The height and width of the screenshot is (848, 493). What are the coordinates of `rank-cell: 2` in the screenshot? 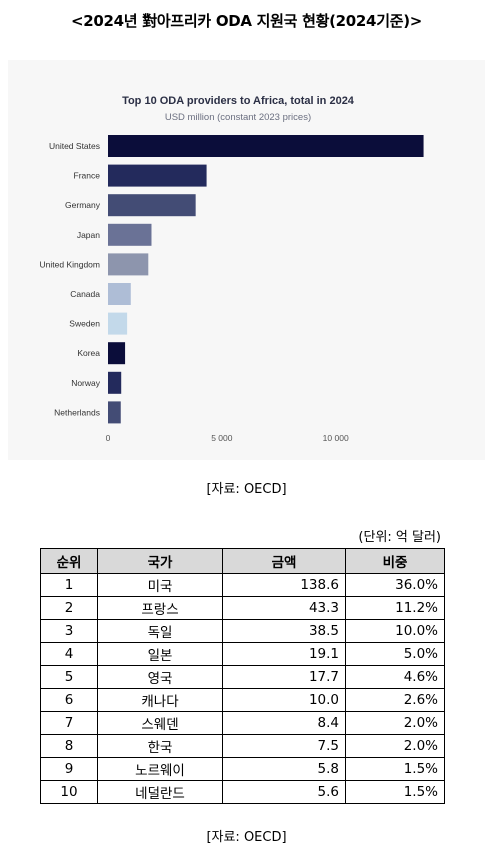 It's located at (69, 608).